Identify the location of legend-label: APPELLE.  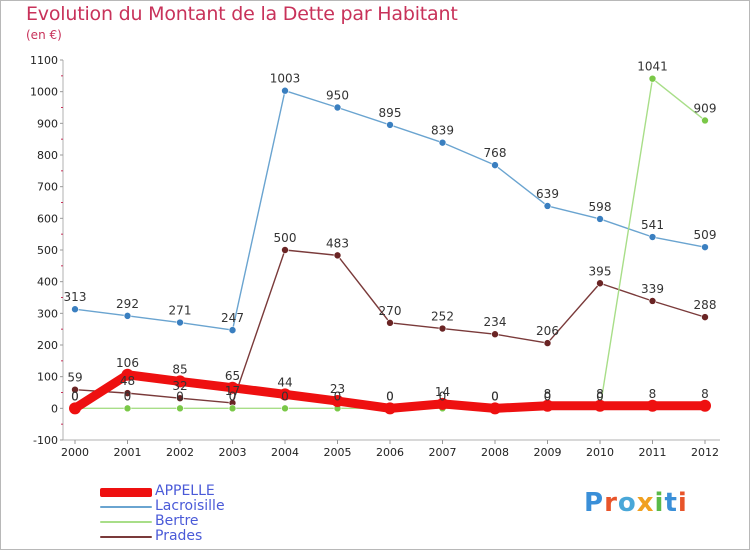
(185, 491).